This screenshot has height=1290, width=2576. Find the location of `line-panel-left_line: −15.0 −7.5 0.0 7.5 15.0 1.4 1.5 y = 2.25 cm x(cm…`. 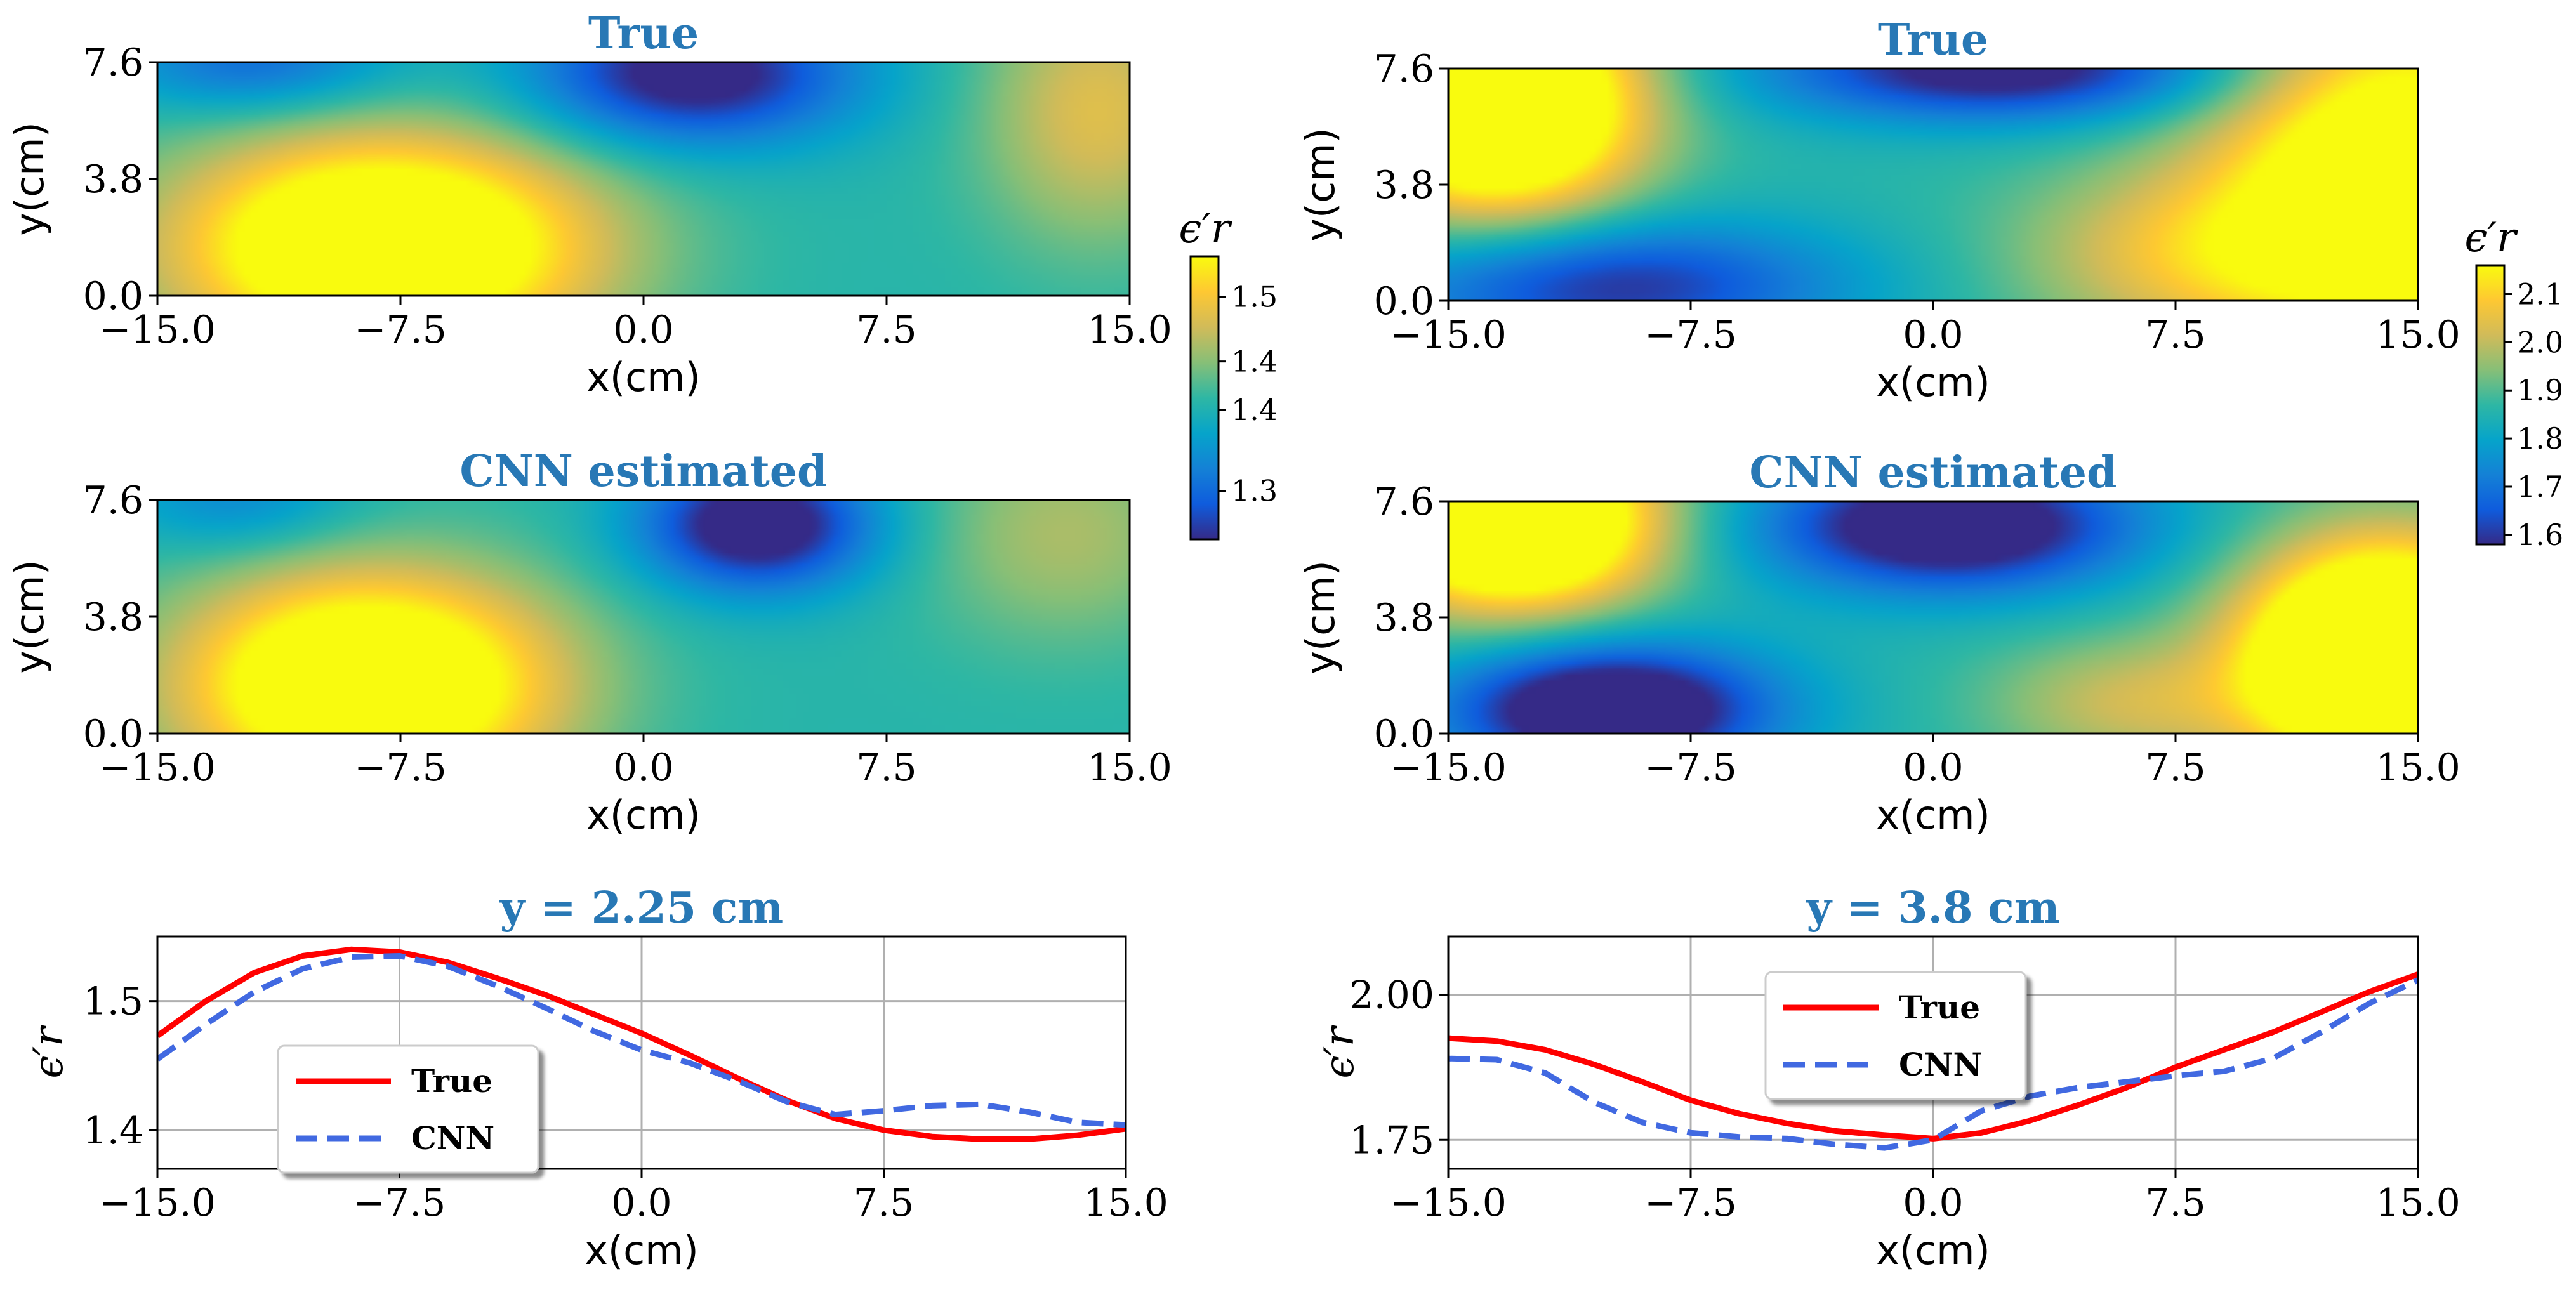

line-panel-left_line: −15.0 −7.5 0.0 7.5 15.0 1.4 1.5 y = 2.25 cm x(cm… is located at coordinates (596, 1078).